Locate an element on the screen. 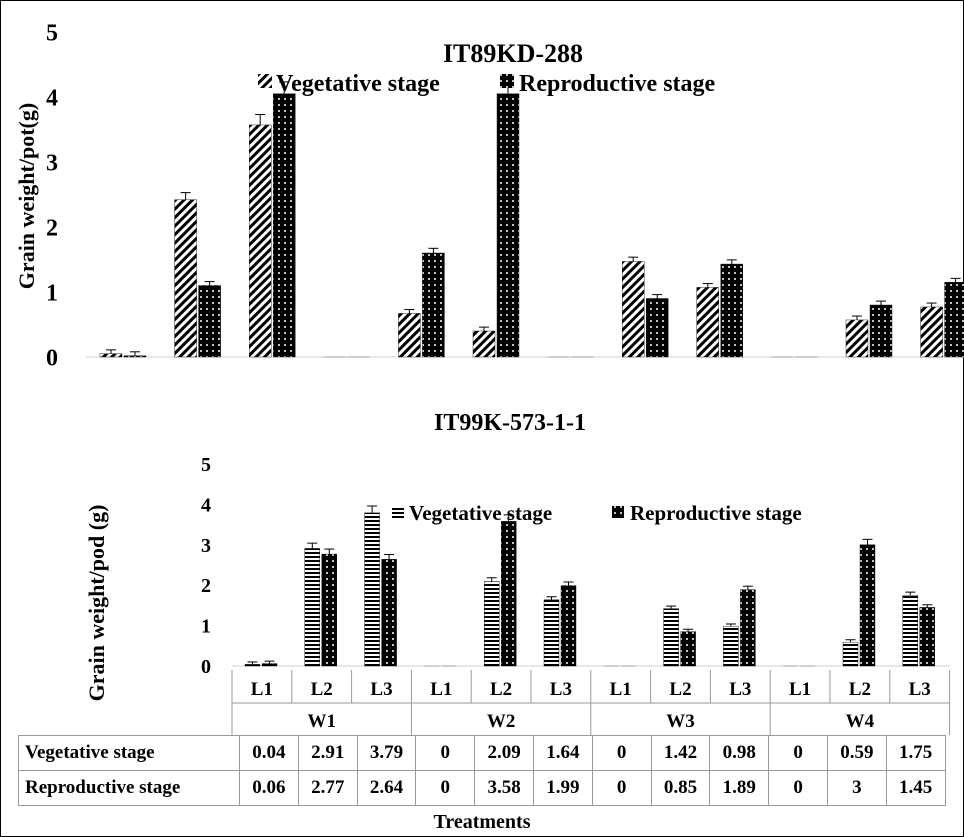 The width and height of the screenshot is (964, 837). table-cell: 0.59 is located at coordinates (856, 753).